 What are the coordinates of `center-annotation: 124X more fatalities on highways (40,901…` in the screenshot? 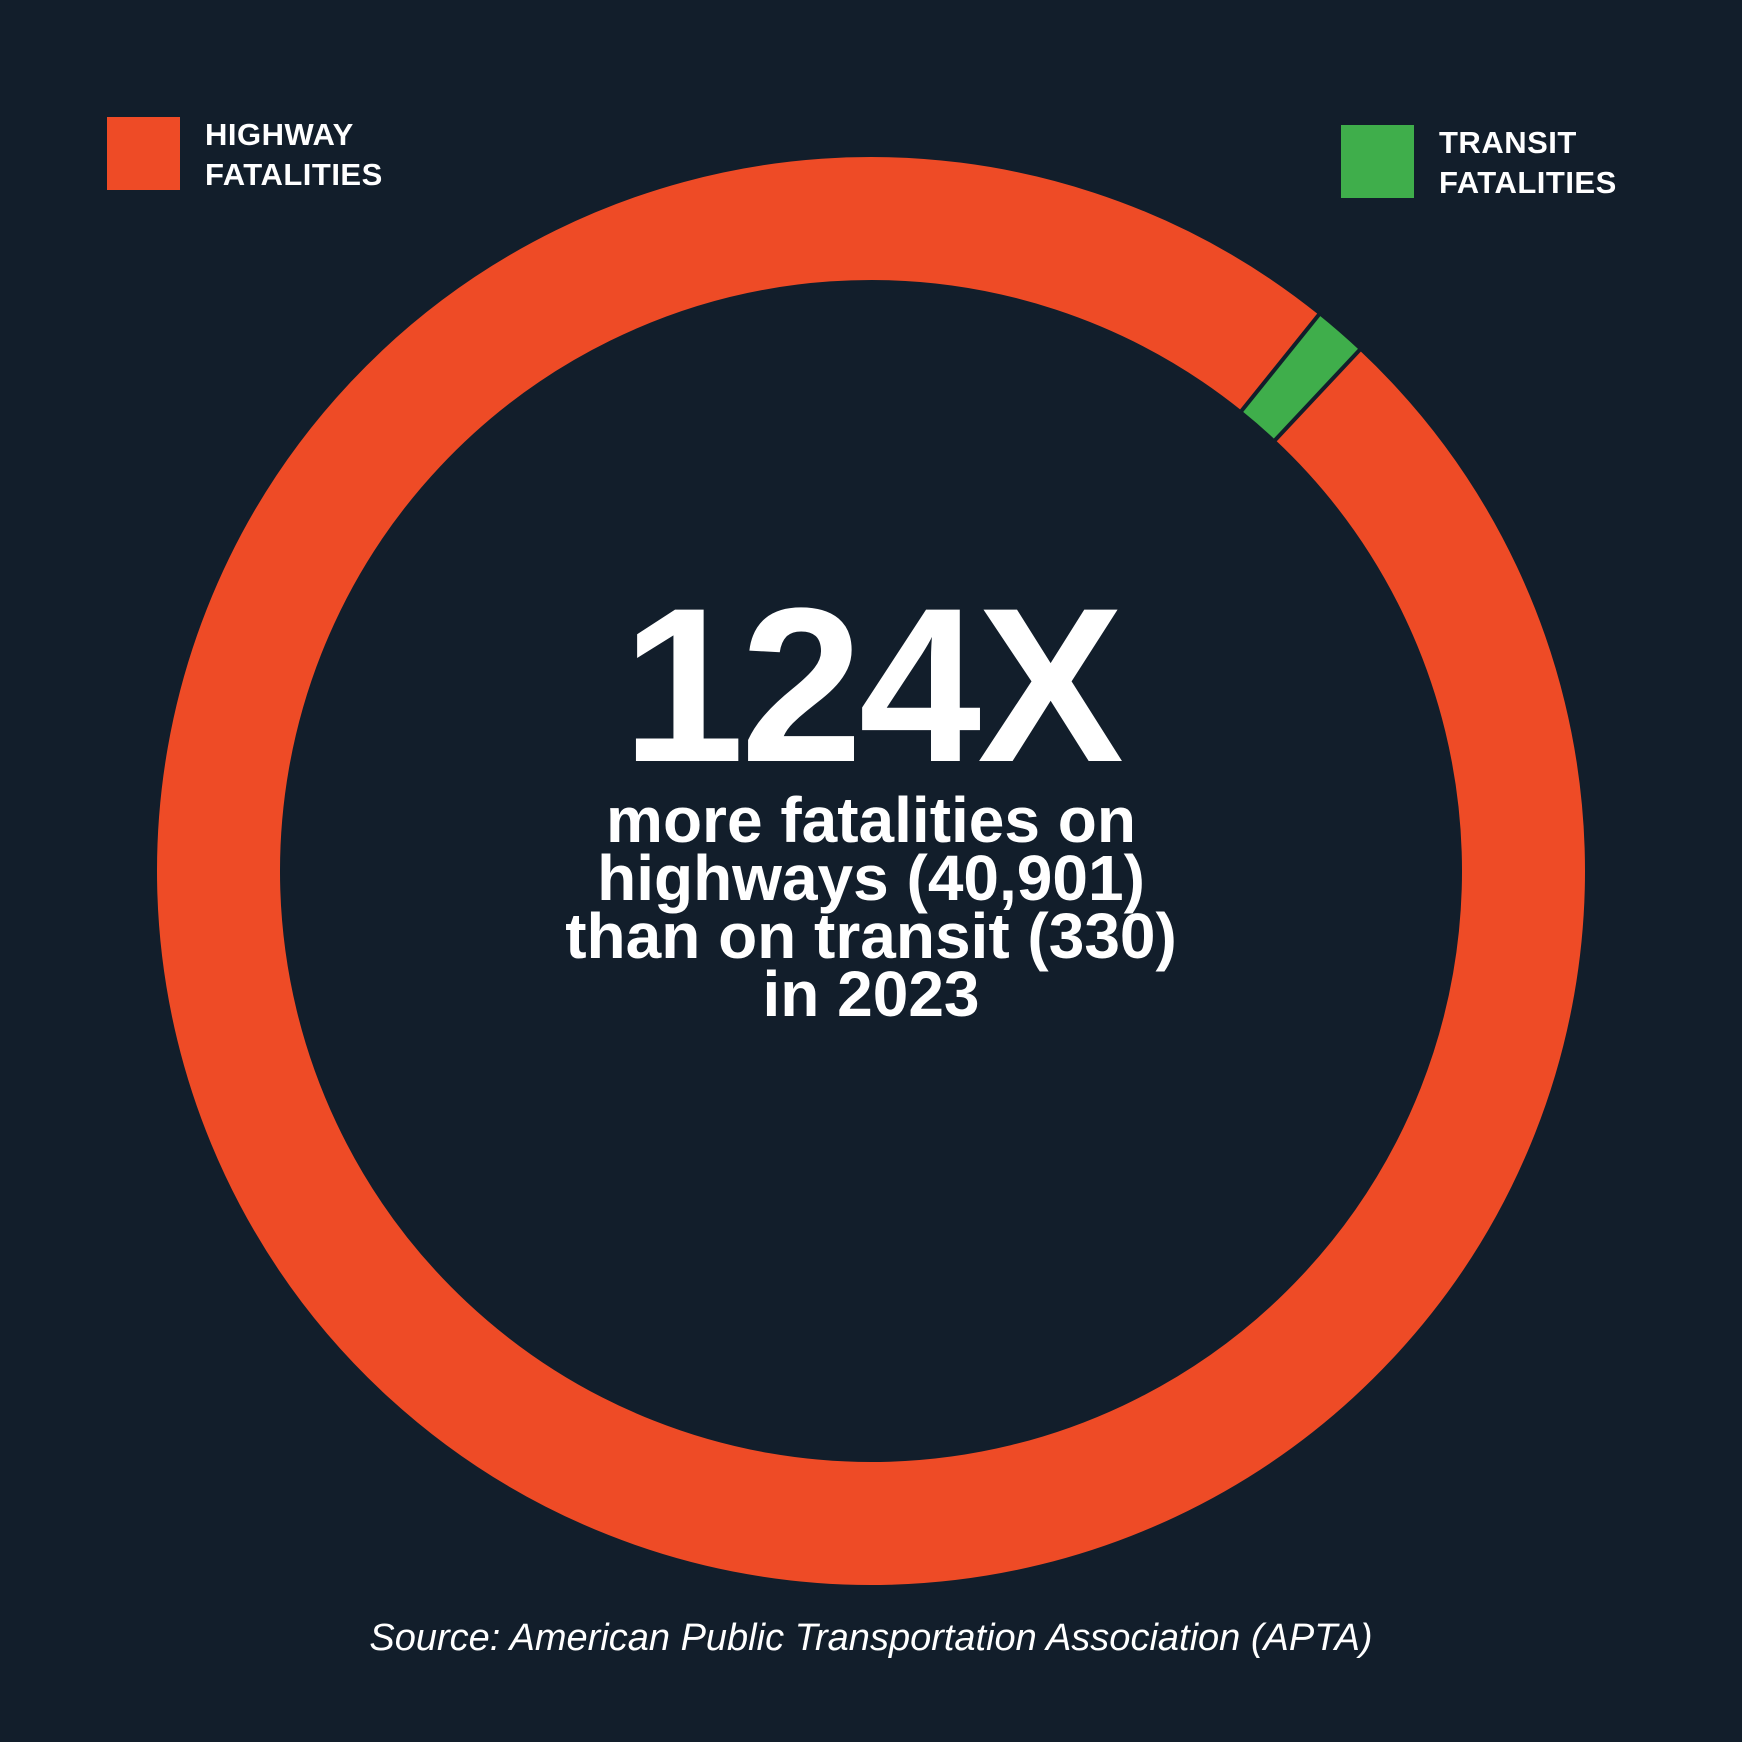 It's located at (871, 796).